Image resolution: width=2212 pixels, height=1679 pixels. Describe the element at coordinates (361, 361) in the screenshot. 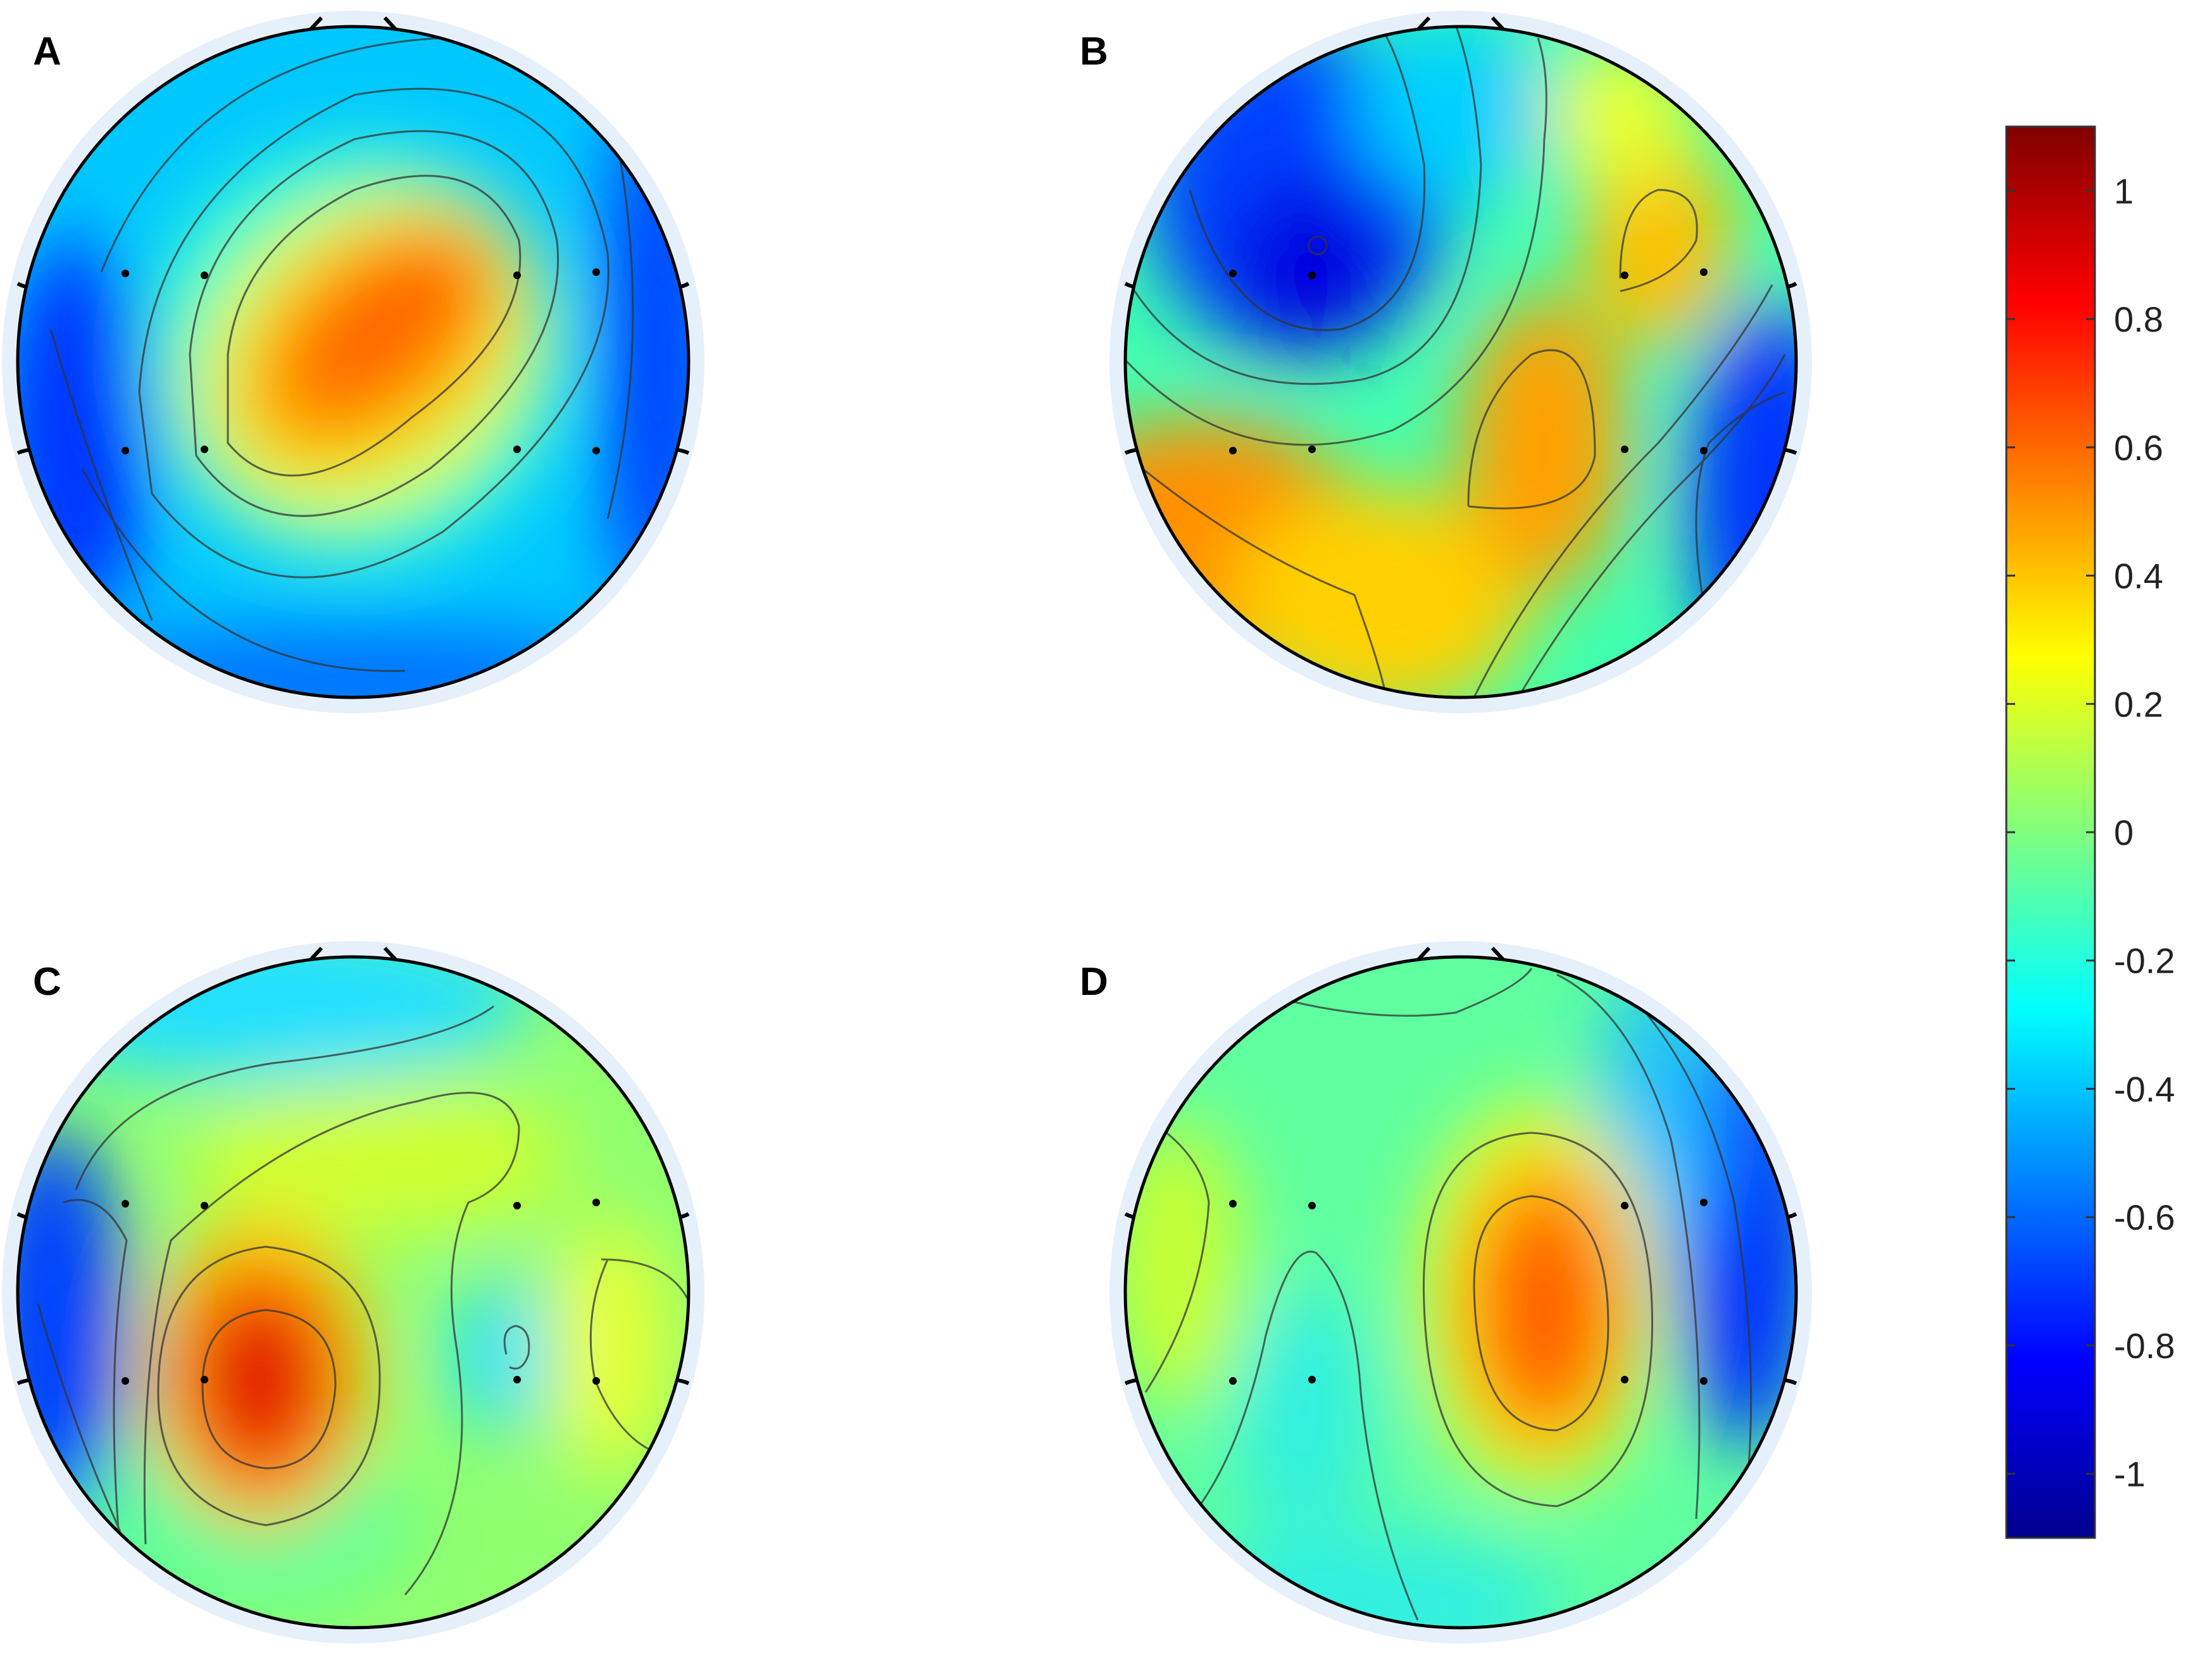

I see `electrodes-a` at that location.